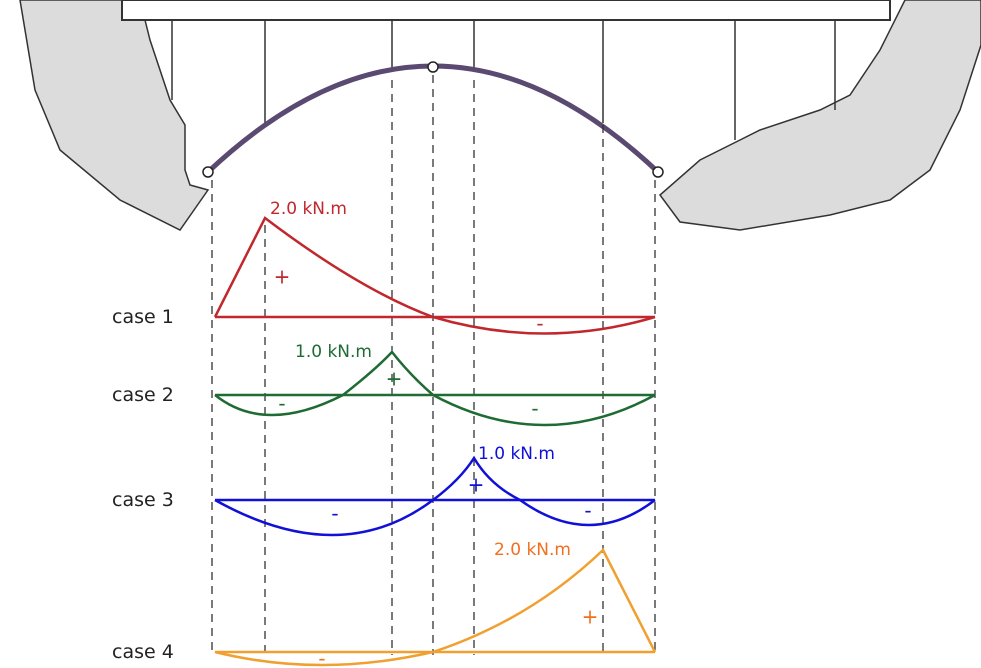  What do you see at coordinates (143, 500) in the screenshot?
I see `case-label: case 3` at bounding box center [143, 500].